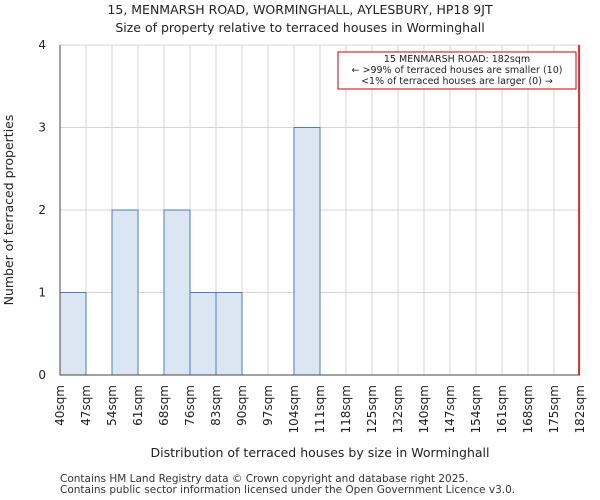 This screenshot has width=600, height=500. What do you see at coordinates (242, 405) in the screenshot?
I see `x-tick-label: 90sqm` at bounding box center [242, 405].